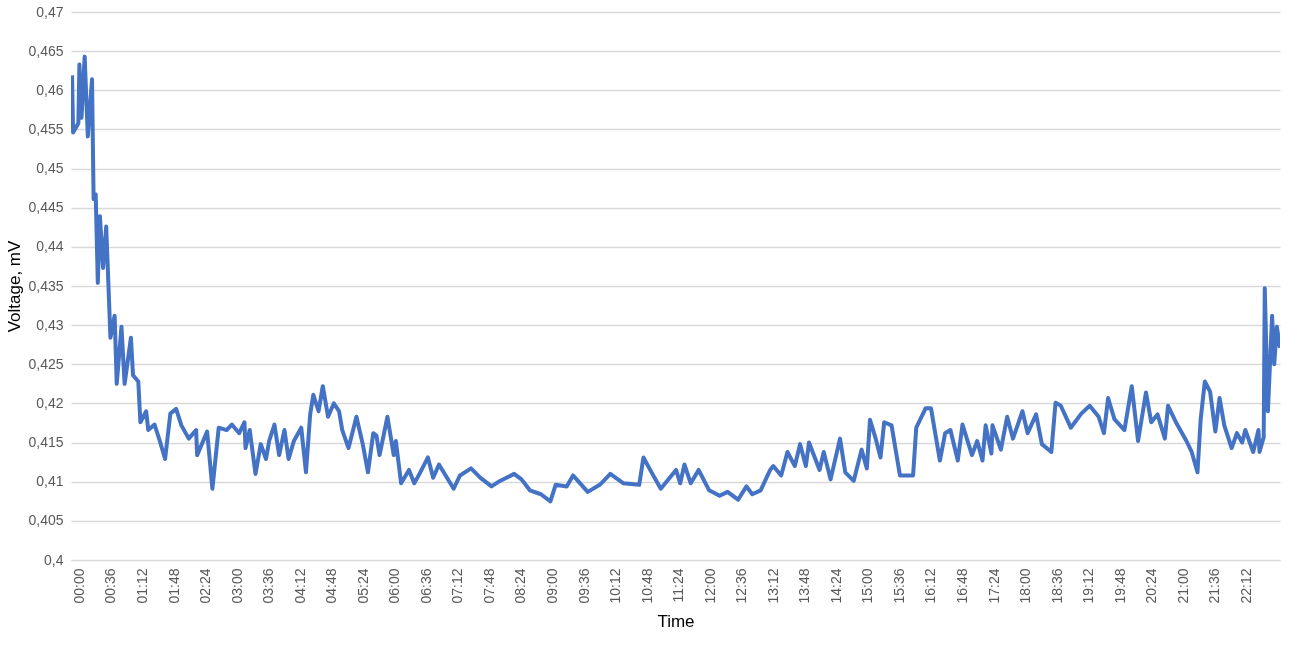 Image resolution: width=1300 pixels, height=649 pixels. Describe the element at coordinates (457, 586) in the screenshot. I see `x-tick-label: 07:12` at that location.